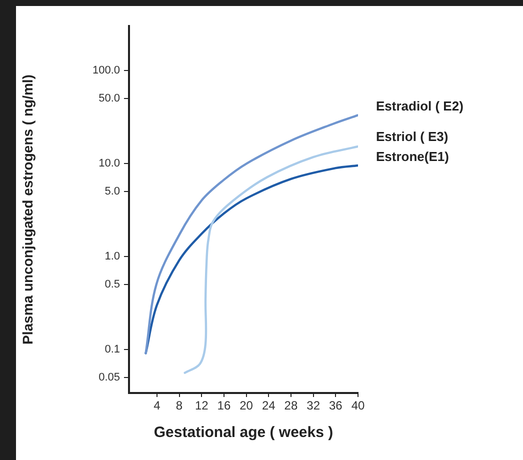  What do you see at coordinates (109, 163) in the screenshot?
I see `y-tick-label: 10.0` at bounding box center [109, 163].